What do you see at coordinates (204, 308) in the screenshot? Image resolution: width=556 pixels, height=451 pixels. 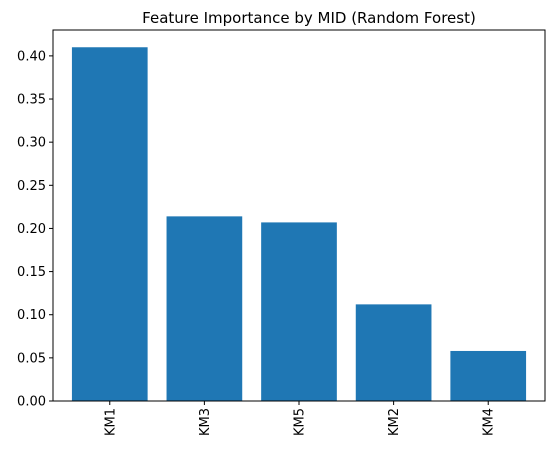 I see `bar-km3` at bounding box center [204, 308].